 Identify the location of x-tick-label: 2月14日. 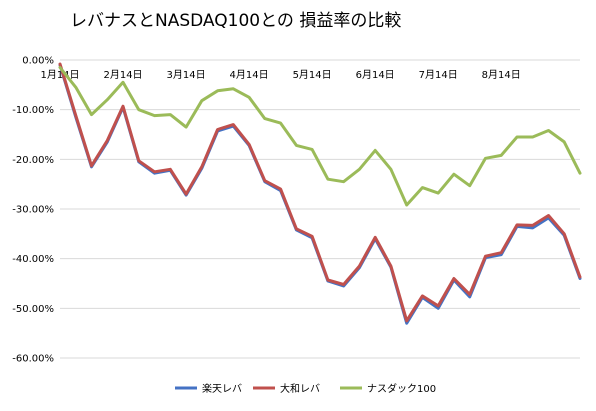
(122, 75).